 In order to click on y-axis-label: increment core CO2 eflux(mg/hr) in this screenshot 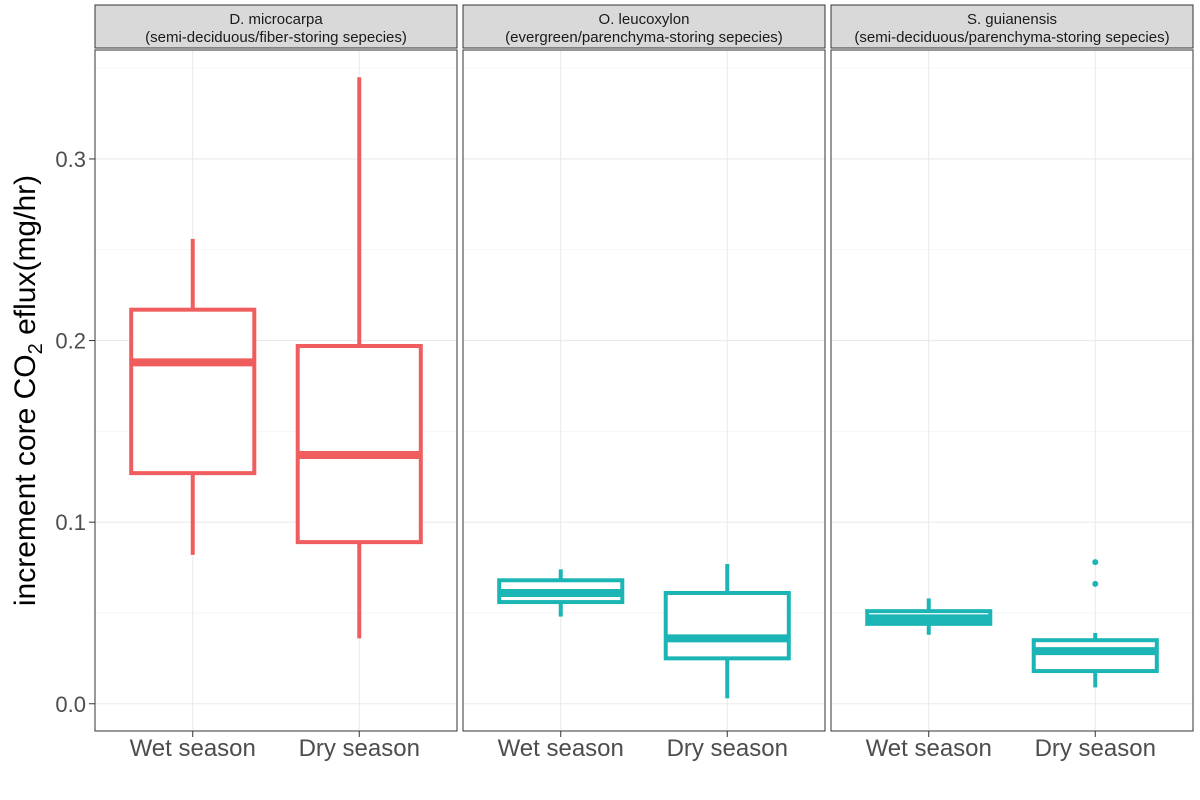, I will do `click(28, 390)`.